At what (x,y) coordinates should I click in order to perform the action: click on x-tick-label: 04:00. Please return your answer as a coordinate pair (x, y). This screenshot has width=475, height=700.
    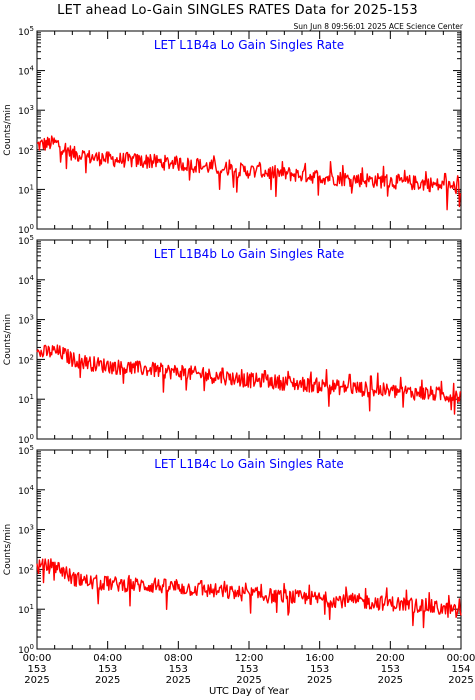
    Looking at the image, I should click on (107, 658).